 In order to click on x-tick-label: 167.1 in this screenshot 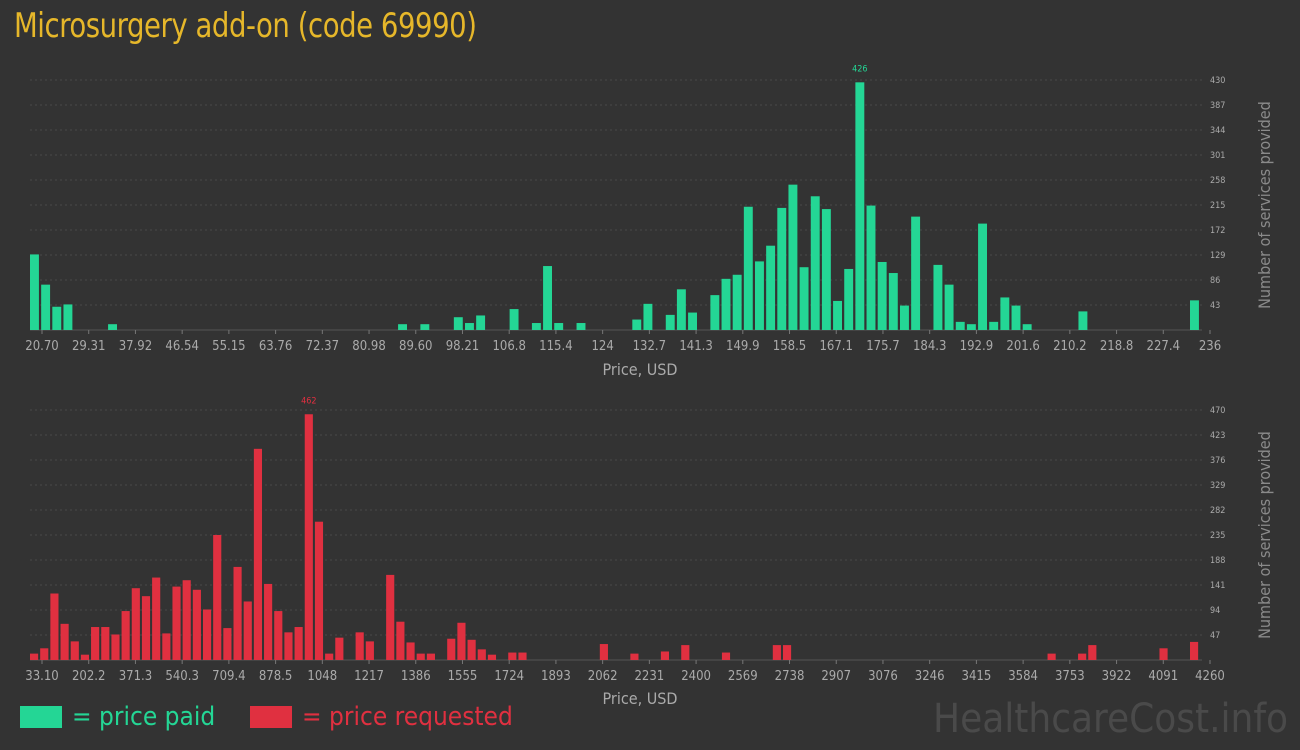, I will do `click(835, 346)`.